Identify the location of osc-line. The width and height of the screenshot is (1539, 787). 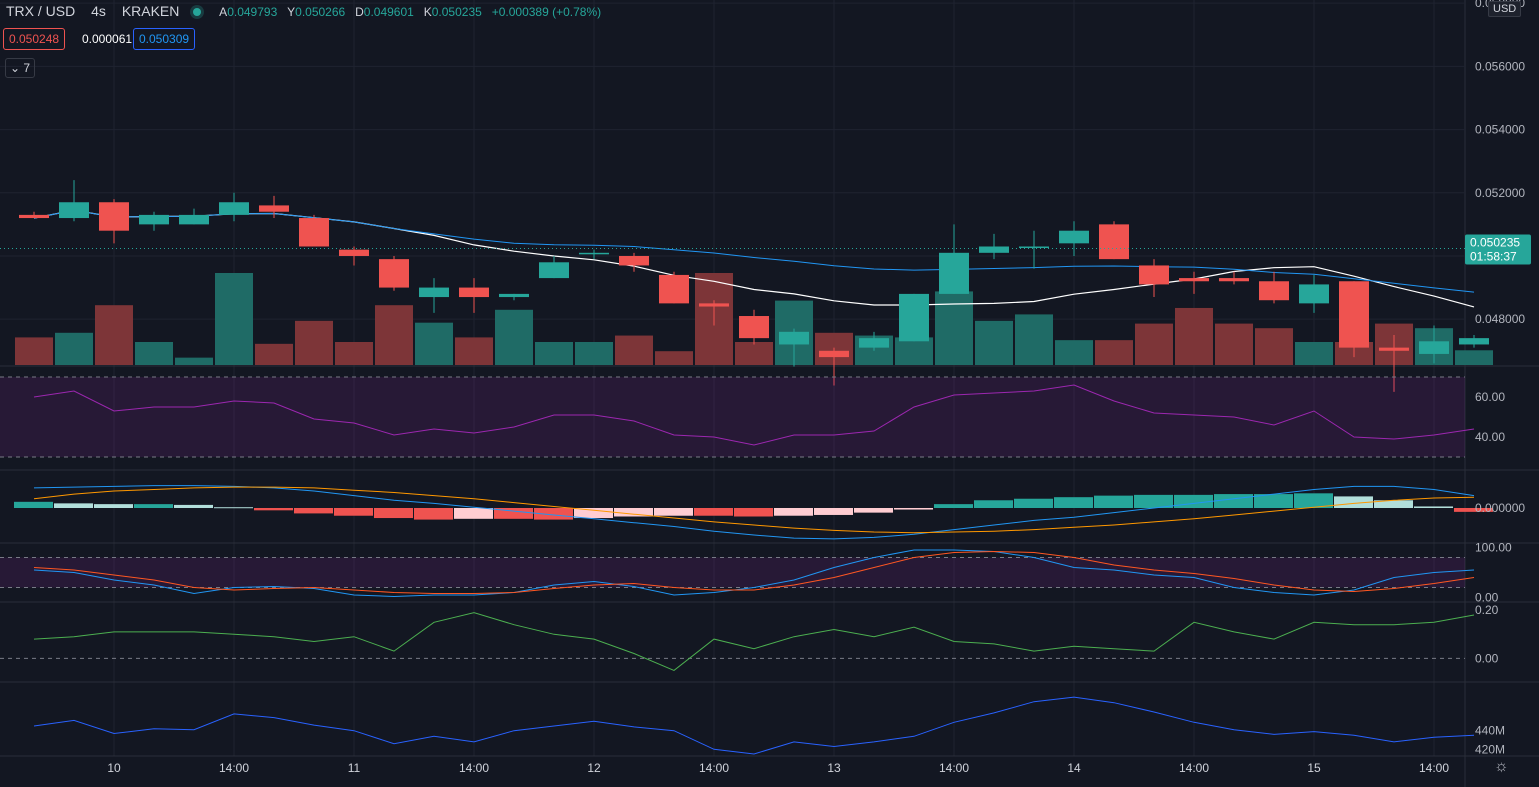
(754, 641).